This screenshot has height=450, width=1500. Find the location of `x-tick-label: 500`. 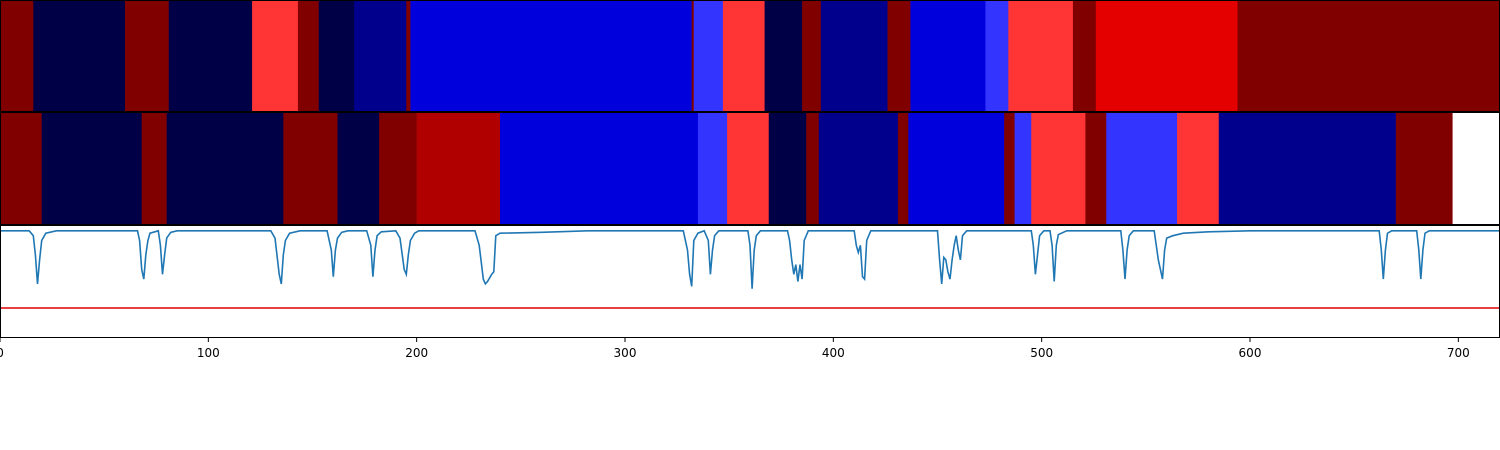

x-tick-label: 500 is located at coordinates (1041, 353).